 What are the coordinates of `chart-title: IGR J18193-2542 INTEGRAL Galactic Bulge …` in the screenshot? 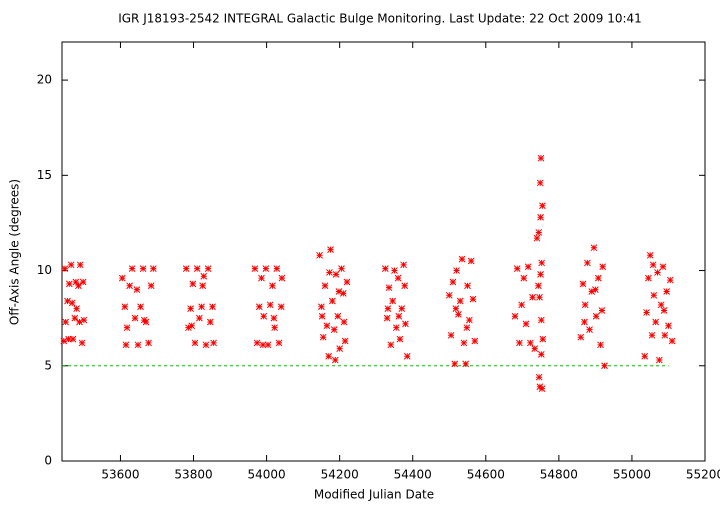 It's located at (380, 19).